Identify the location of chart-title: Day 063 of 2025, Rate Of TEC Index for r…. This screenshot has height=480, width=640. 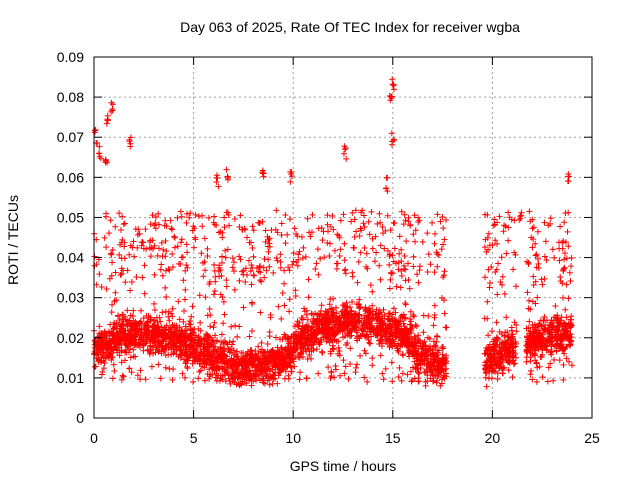
(350, 27).